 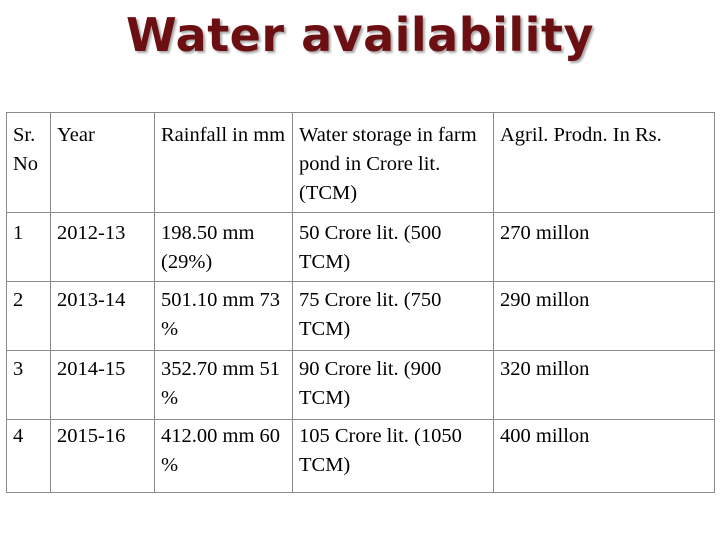 What do you see at coordinates (604, 456) in the screenshot?
I see `cell-agri-production: 400 millon` at bounding box center [604, 456].